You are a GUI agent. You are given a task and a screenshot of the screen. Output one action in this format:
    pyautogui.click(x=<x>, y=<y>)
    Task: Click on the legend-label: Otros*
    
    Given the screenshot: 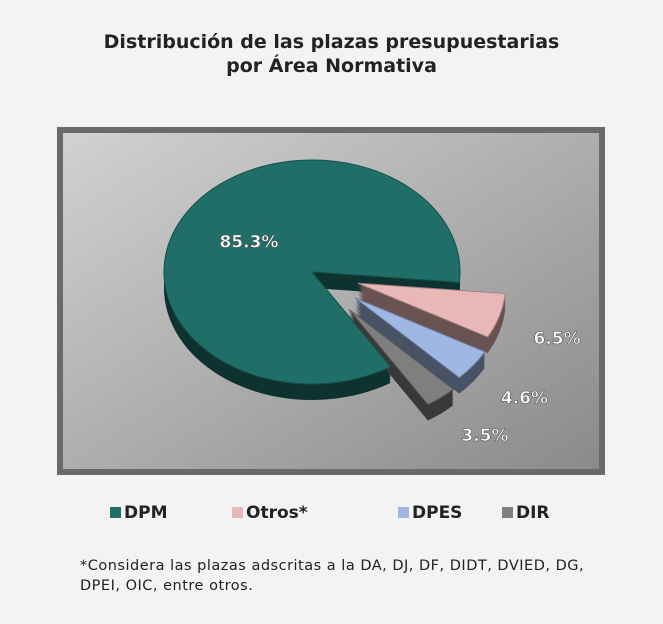 What is the action you would take?
    pyautogui.click(x=277, y=513)
    